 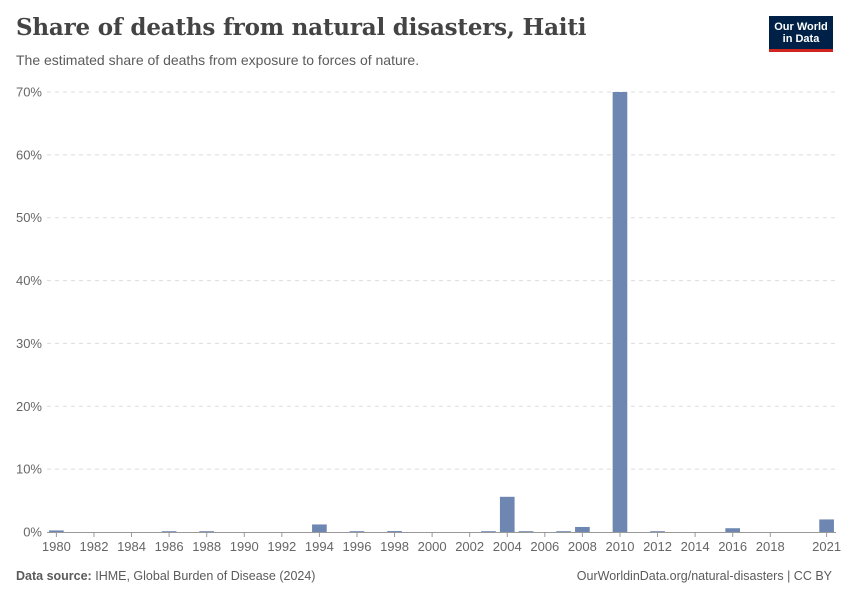 I want to click on y-tick-label: 0%, so click(x=32, y=532).